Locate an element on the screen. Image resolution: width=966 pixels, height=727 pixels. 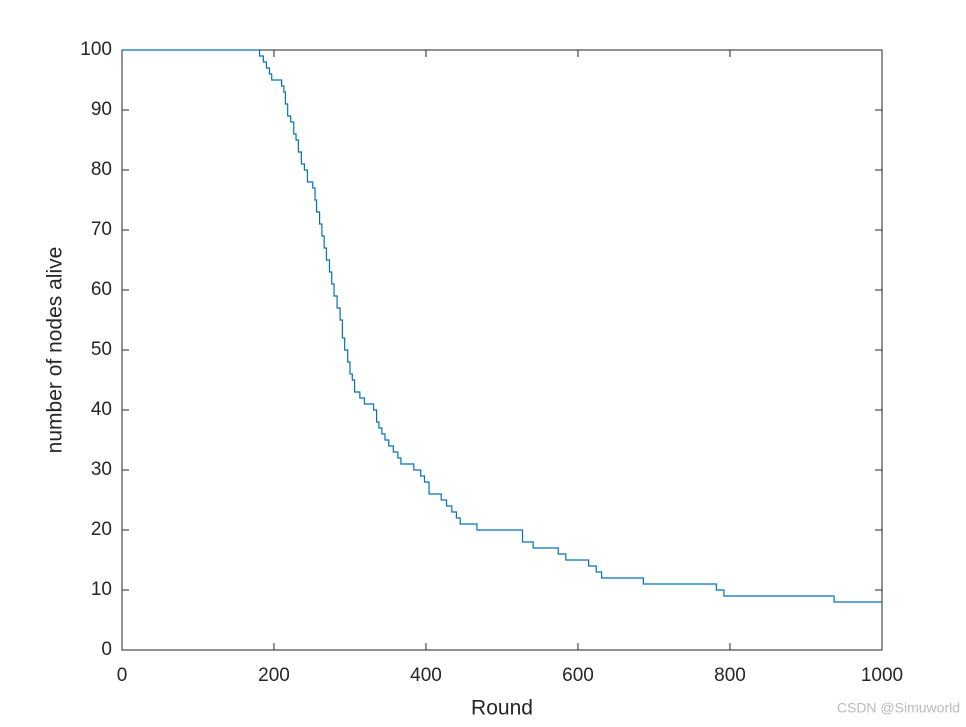
y-tick-label: 30 is located at coordinates (101, 469).